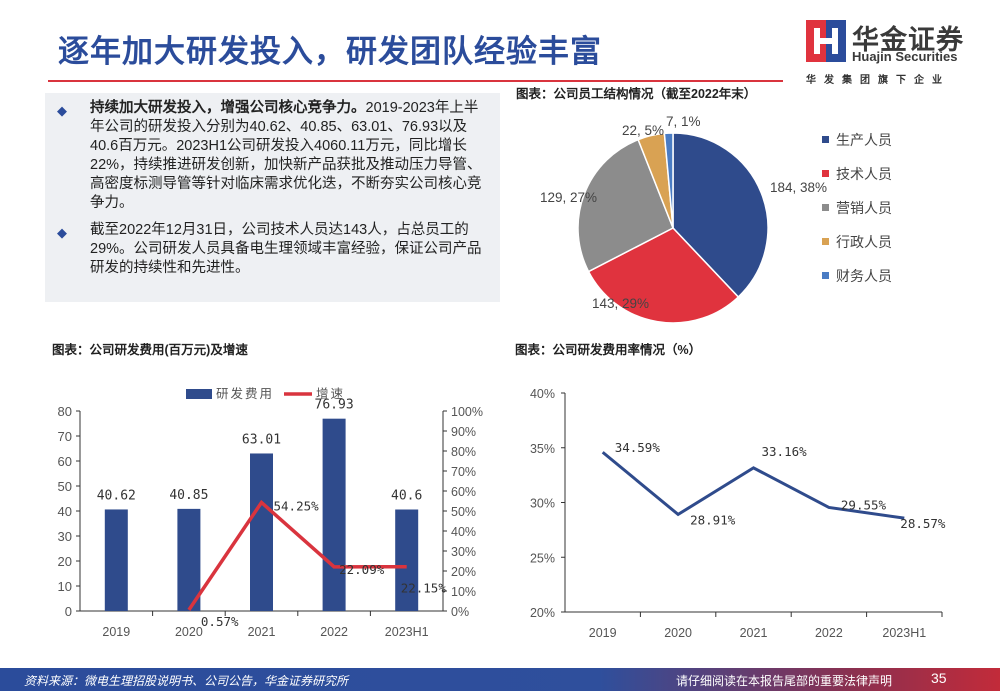 The image size is (1000, 691). What do you see at coordinates (864, 208) in the screenshot?
I see `legend-label: 营销人员` at bounding box center [864, 208].